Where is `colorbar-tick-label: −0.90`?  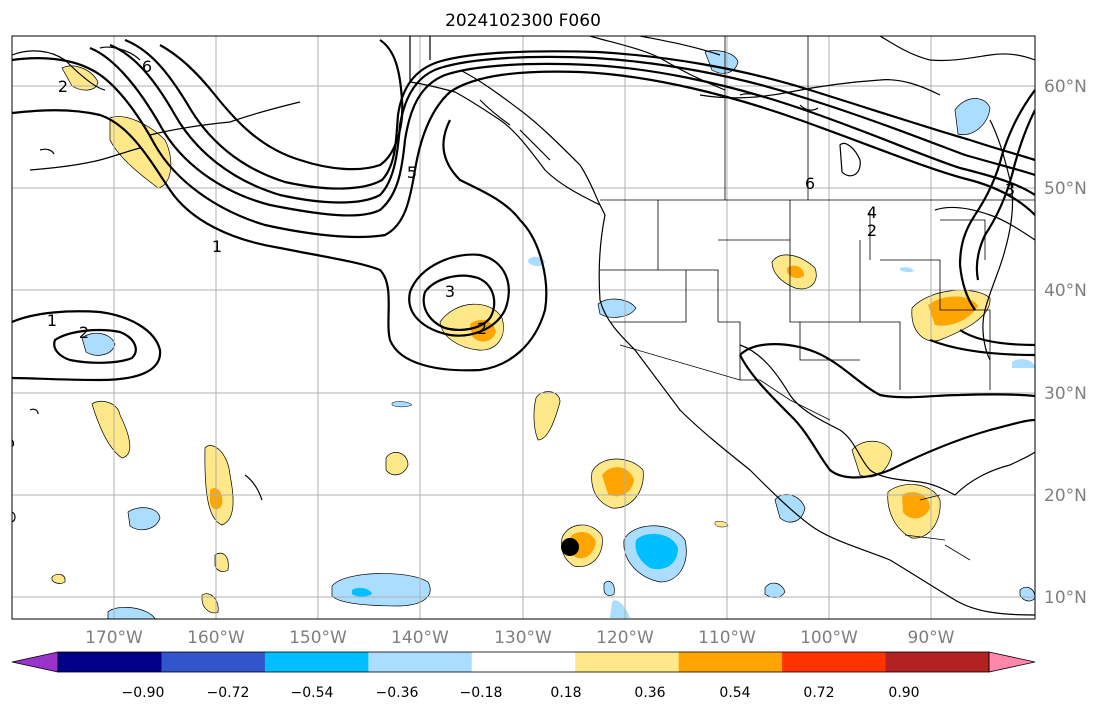
colorbar-tick-label: −0.90 is located at coordinates (143, 693).